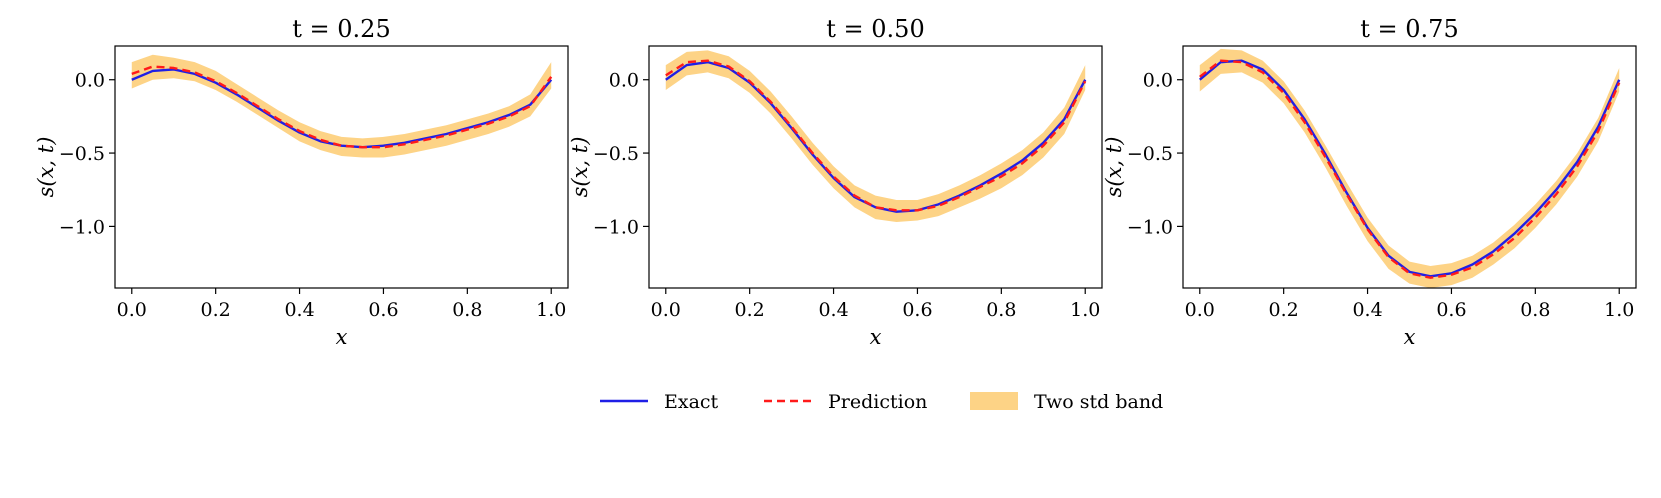  I want to click on legend-label: Exact, so click(691, 402).